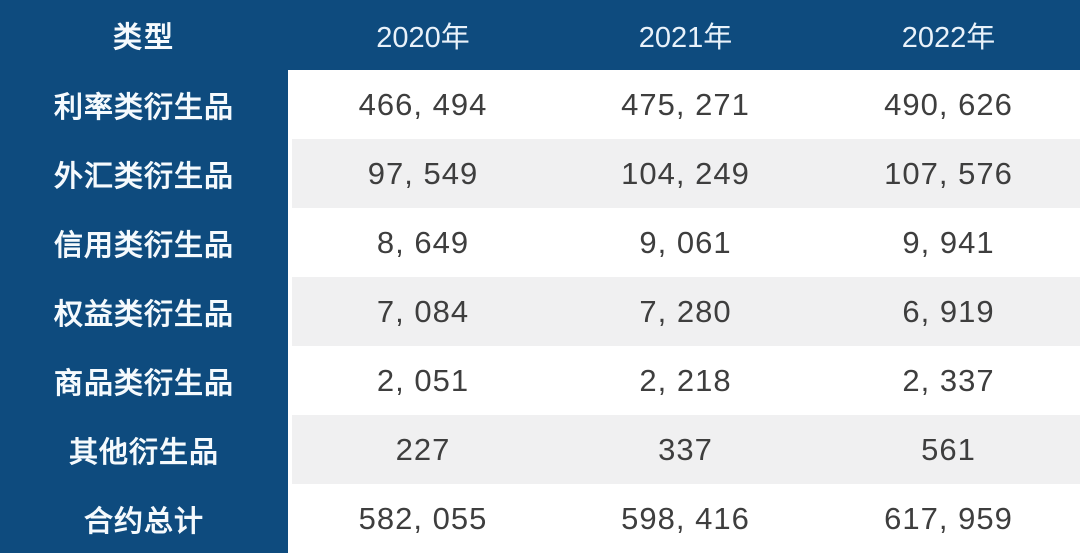 The height and width of the screenshot is (553, 1080). What do you see at coordinates (144, 449) in the screenshot?
I see `row-label: 其他衍生品` at bounding box center [144, 449].